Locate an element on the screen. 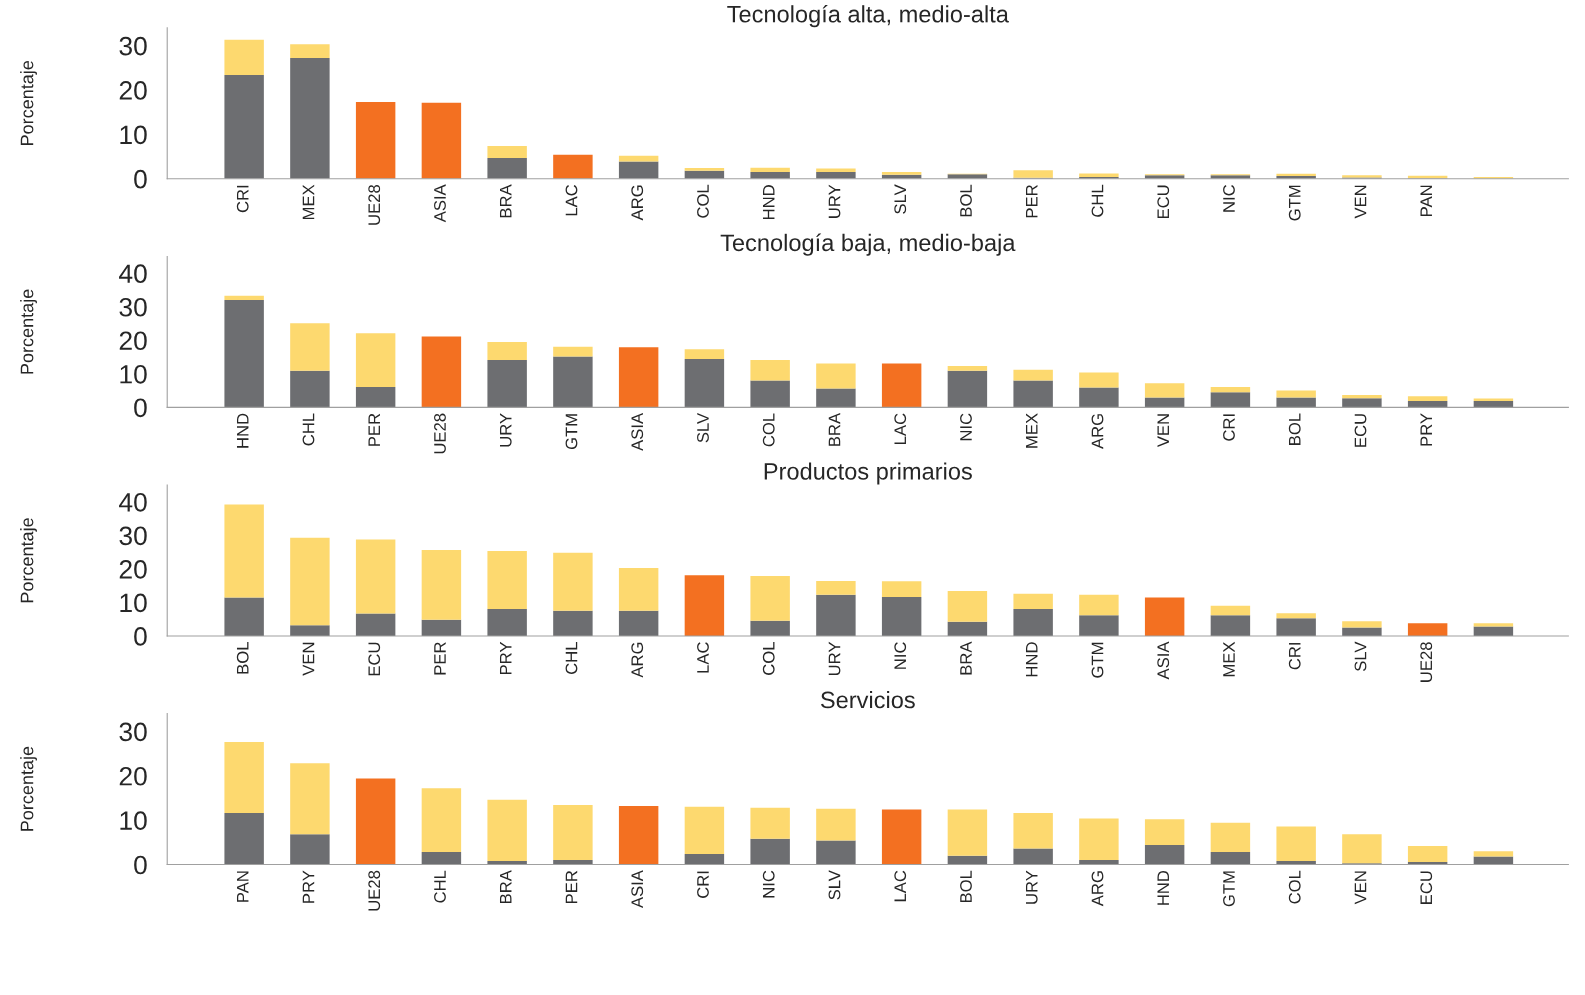 This screenshot has width=1585, height=995. chart-title: Servicios is located at coordinates (867, 700).